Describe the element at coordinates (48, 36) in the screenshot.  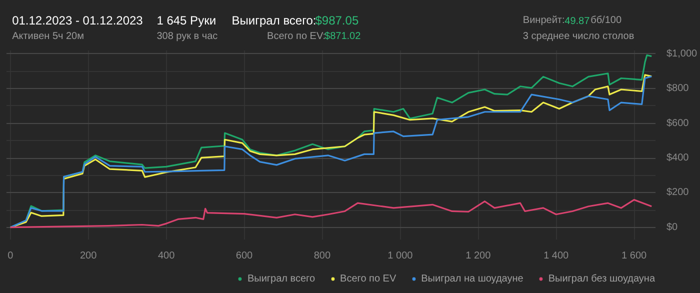
I see `chart-subtitle: Активен 5ч 20м` at that location.